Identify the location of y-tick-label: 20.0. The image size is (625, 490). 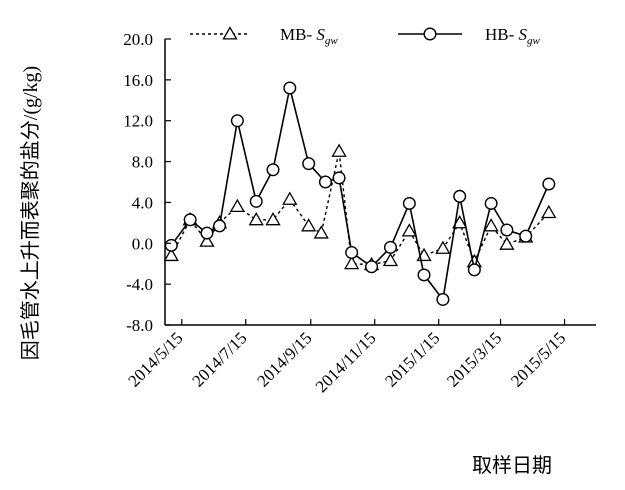
(138, 39).